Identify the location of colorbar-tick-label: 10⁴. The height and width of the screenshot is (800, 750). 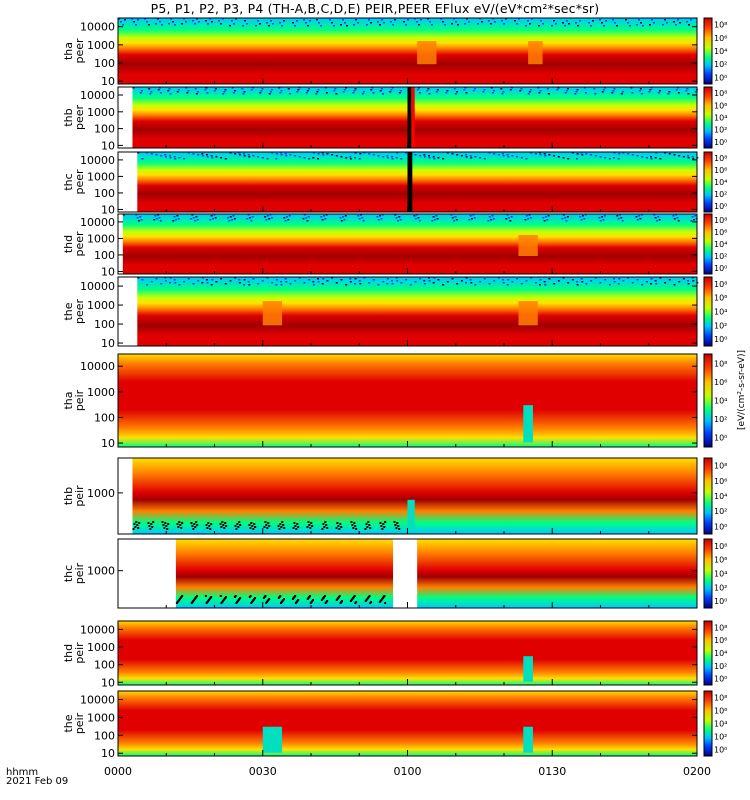
(720, 312).